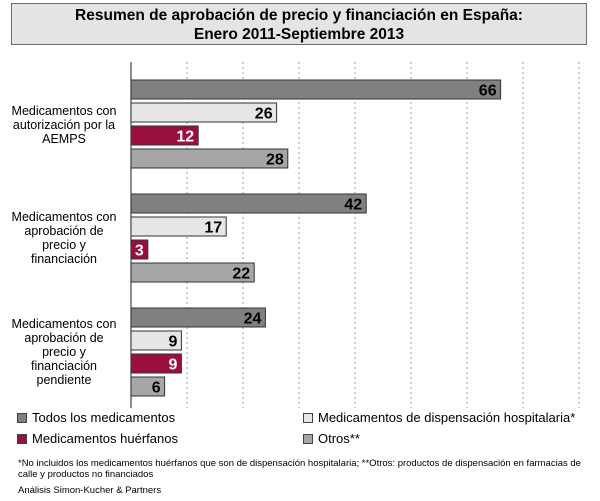 This screenshot has height=501, width=600. I want to click on source-note: Análisis Simon-Kucher & Partners, so click(90, 490).